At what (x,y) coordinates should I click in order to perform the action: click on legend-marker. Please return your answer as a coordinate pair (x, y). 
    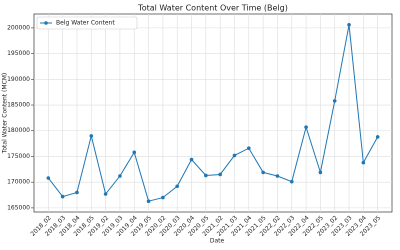
    Looking at the image, I should click on (46, 23).